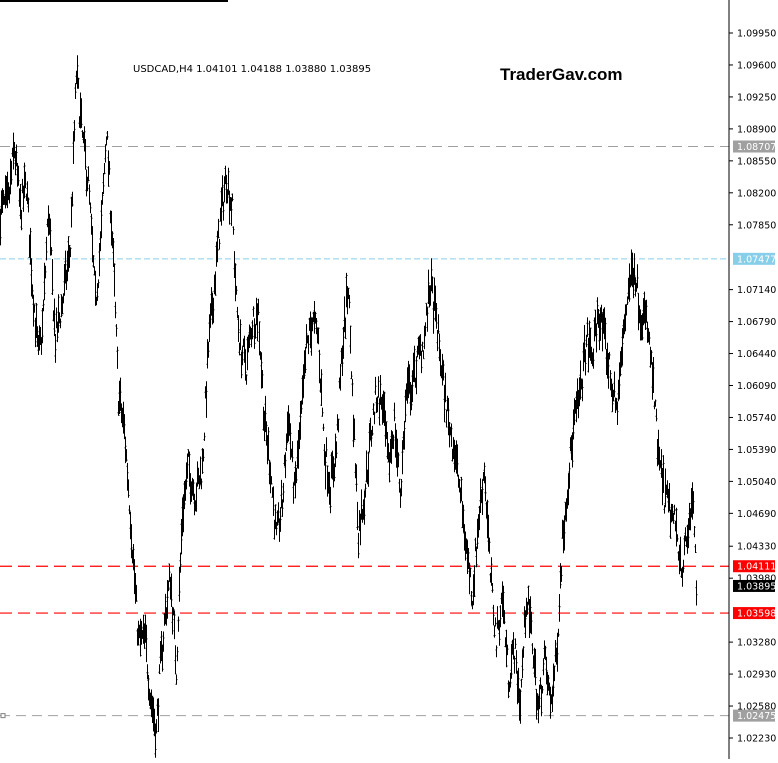 This screenshot has width=778, height=763. Describe the element at coordinates (3, 716) in the screenshot. I see `level-anchor` at that location.